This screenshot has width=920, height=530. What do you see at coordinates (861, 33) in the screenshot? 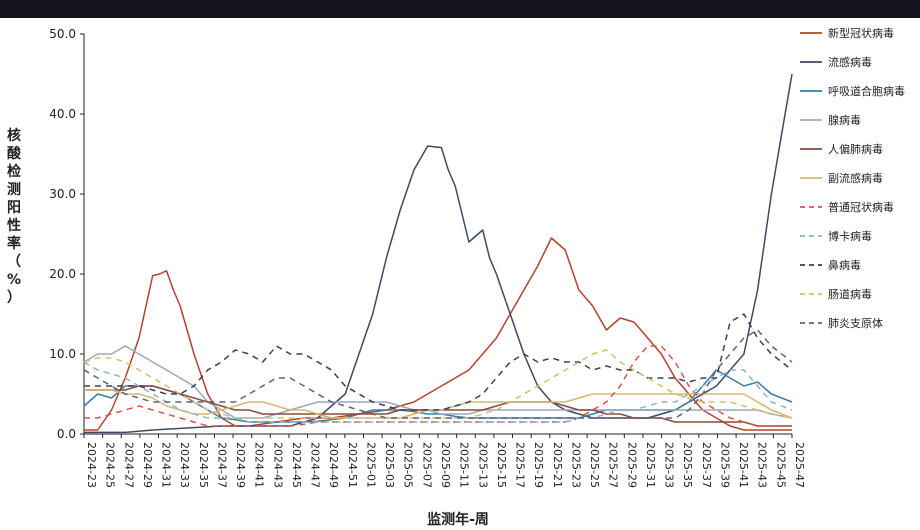
I see `legend-label: 新型冠状病毒` at bounding box center [861, 33].